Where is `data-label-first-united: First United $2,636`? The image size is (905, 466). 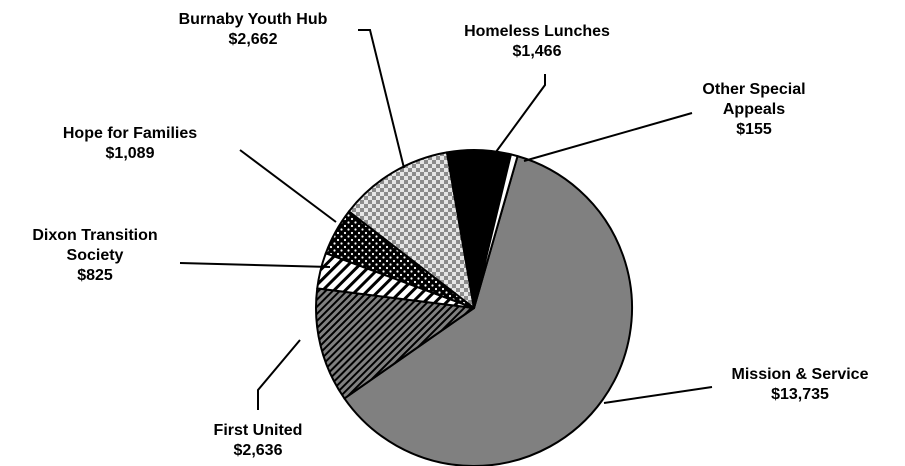 data-label-first-united: First United $2,636 is located at coordinates (258, 441).